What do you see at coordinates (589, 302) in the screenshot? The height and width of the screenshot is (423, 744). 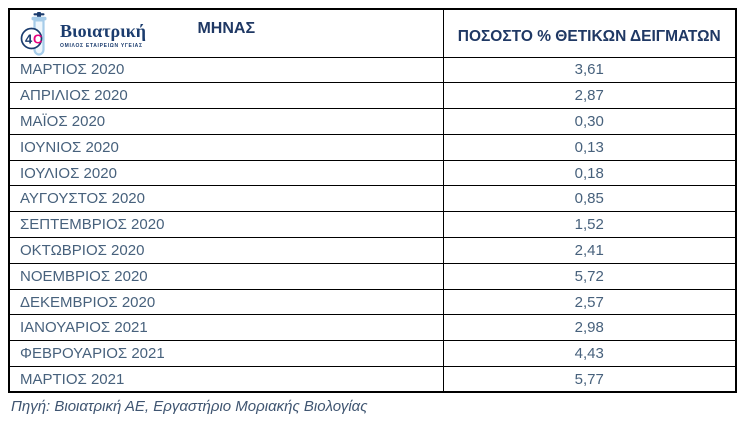 I see `value-cell: 2,57` at bounding box center [589, 302].